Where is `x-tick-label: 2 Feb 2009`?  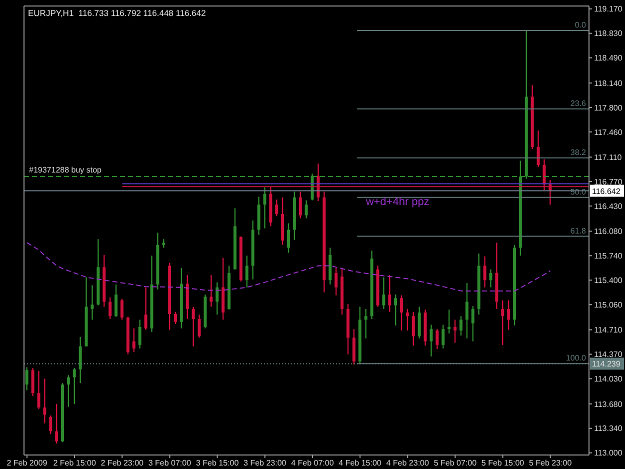
x-tick-label: 2 Feb 2009 is located at coordinates (27, 463).